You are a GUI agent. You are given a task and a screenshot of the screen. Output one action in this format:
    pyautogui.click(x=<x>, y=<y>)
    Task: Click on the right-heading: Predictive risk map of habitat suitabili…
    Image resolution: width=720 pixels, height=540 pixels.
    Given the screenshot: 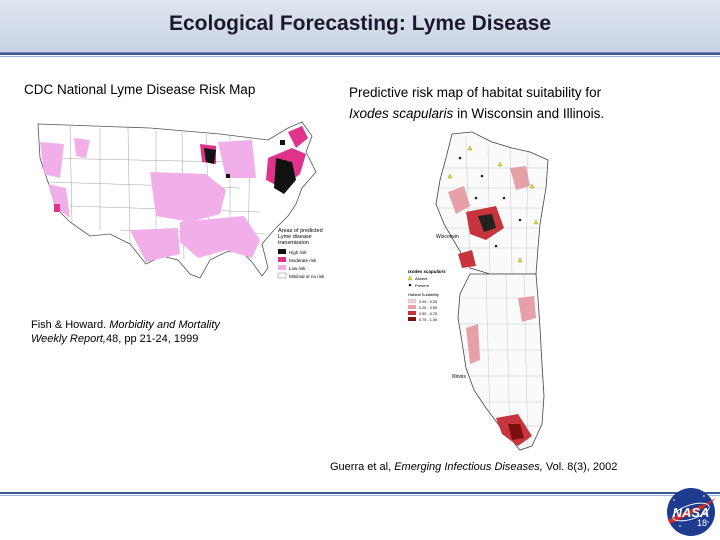 What is the action you would take?
    pyautogui.click(x=529, y=103)
    